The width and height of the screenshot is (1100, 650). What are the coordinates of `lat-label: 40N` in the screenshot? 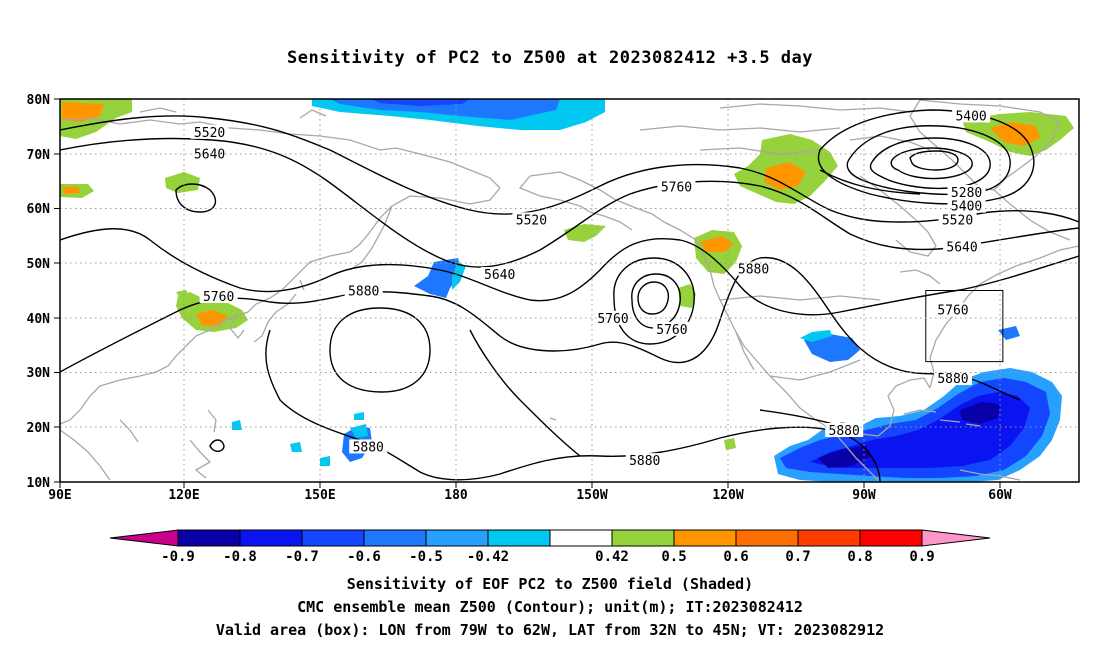 It's located at (39, 319).